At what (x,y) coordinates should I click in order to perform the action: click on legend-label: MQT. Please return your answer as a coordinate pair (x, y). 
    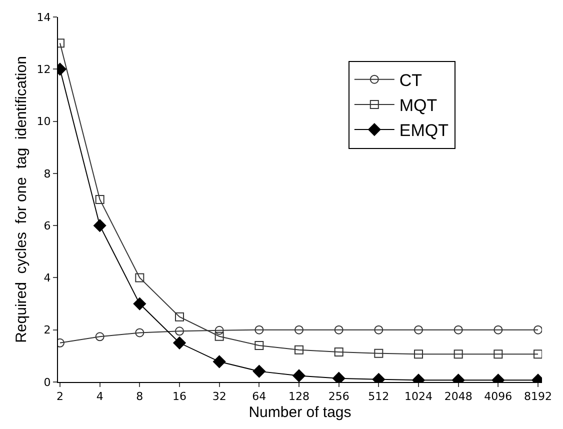
    Looking at the image, I should click on (418, 106).